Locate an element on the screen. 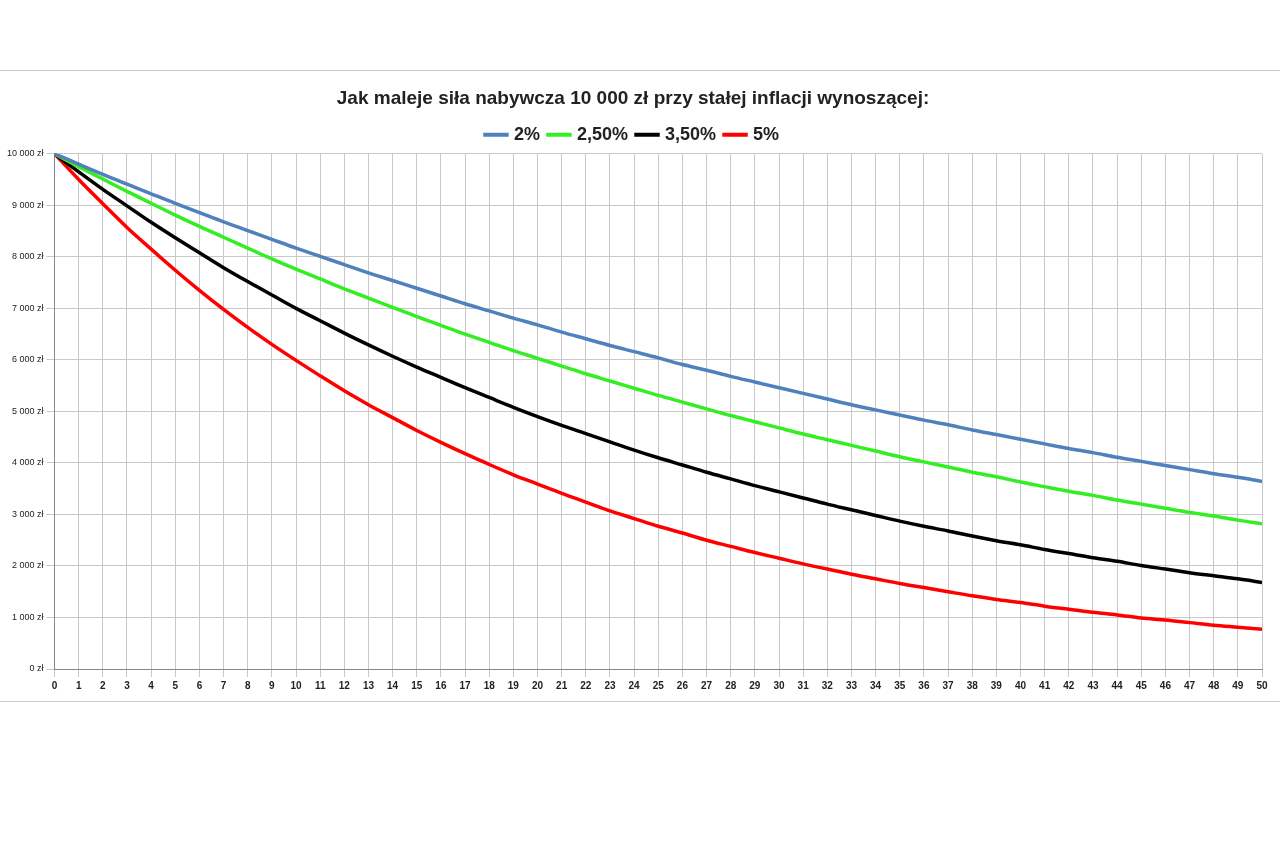 This screenshot has width=1280, height=853. x-tick-label: 16 is located at coordinates (441, 685).